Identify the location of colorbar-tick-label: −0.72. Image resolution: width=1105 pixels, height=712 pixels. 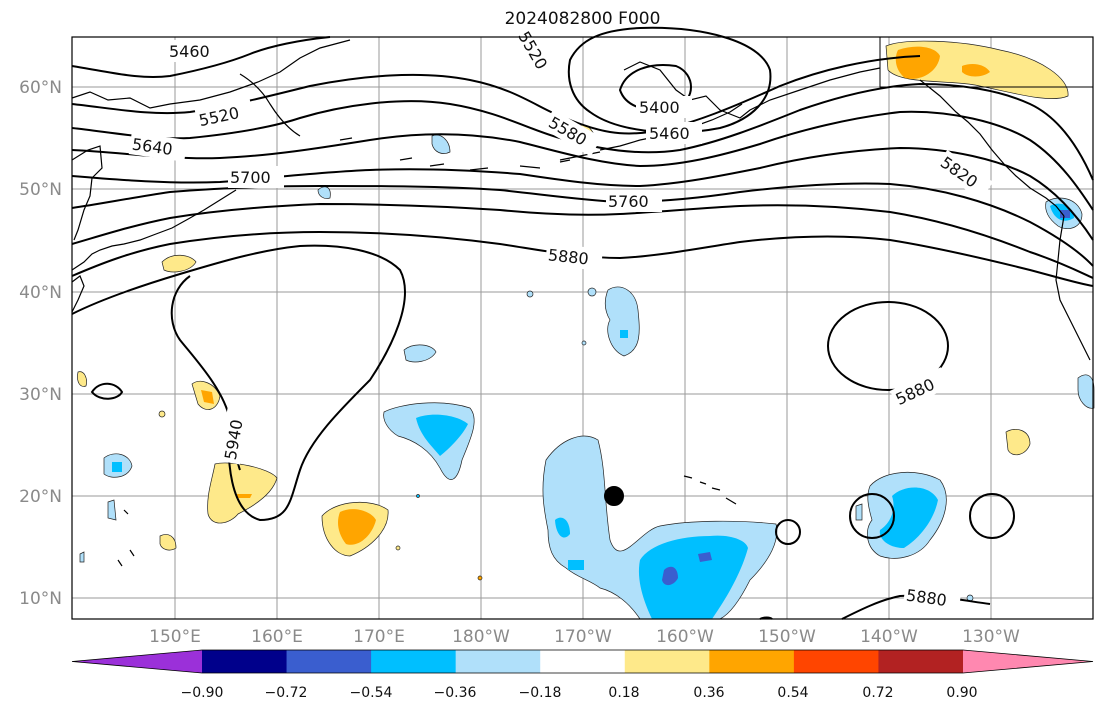
(286, 693).